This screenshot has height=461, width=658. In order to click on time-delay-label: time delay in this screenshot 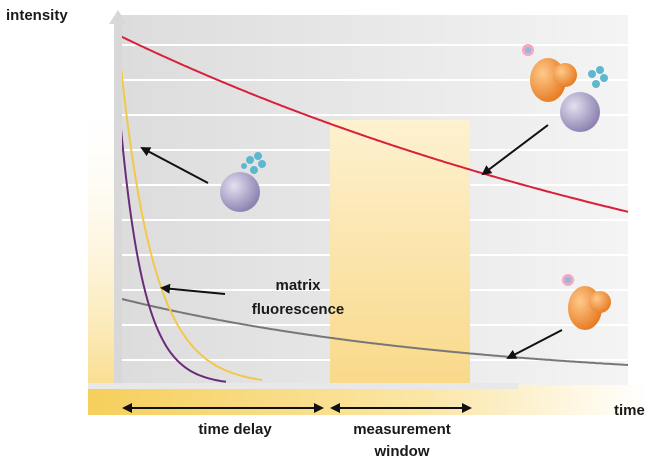, I will do `click(235, 429)`.